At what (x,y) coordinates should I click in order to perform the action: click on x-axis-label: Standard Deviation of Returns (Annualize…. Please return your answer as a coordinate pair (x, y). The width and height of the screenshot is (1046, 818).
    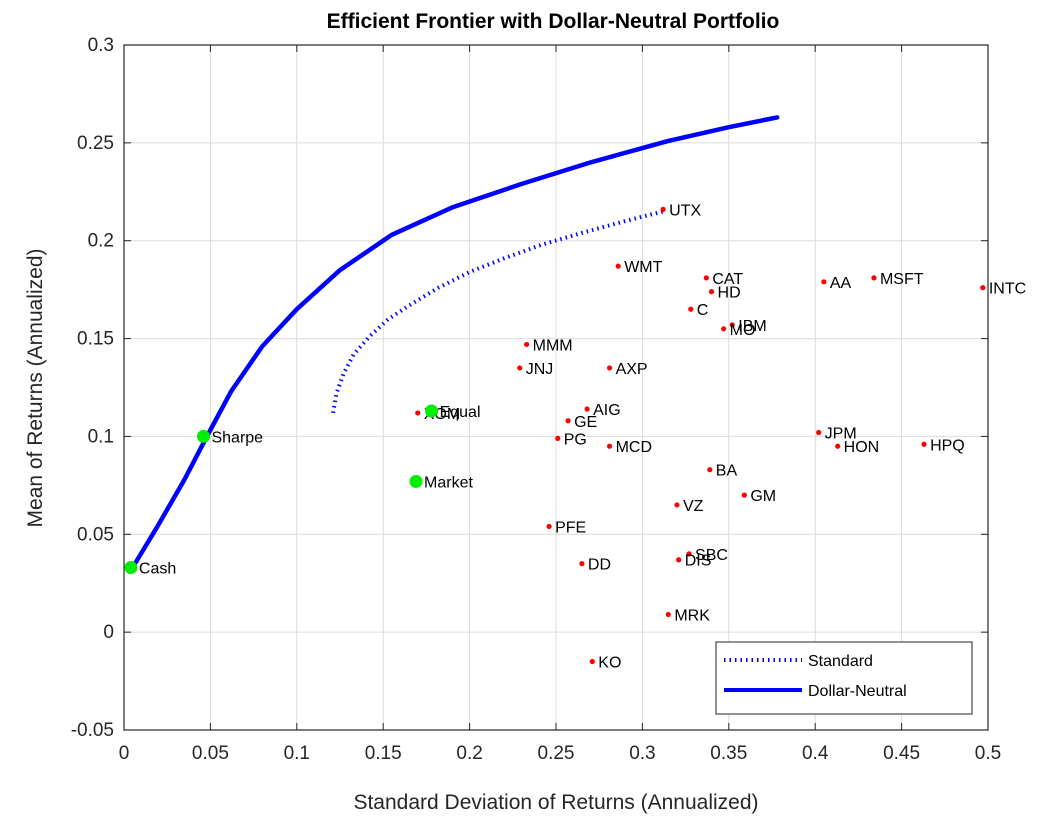
    Looking at the image, I should click on (555, 802).